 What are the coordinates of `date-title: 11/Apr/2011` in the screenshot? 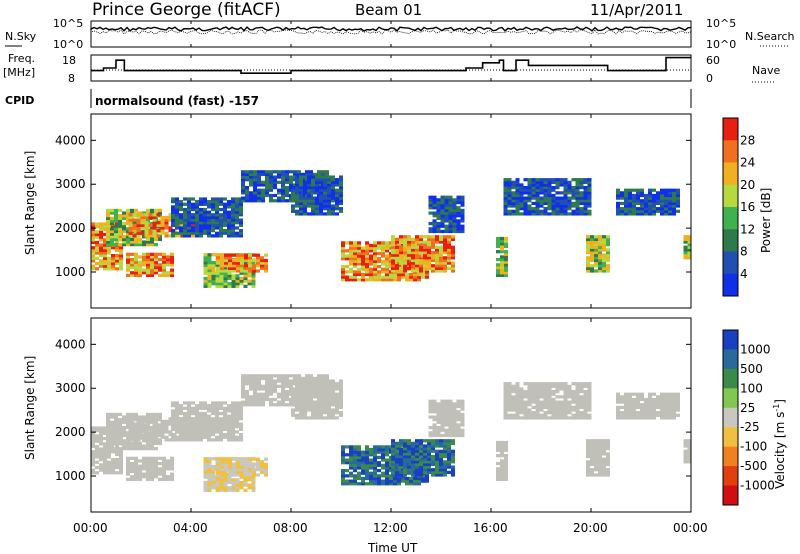 It's located at (636, 10).